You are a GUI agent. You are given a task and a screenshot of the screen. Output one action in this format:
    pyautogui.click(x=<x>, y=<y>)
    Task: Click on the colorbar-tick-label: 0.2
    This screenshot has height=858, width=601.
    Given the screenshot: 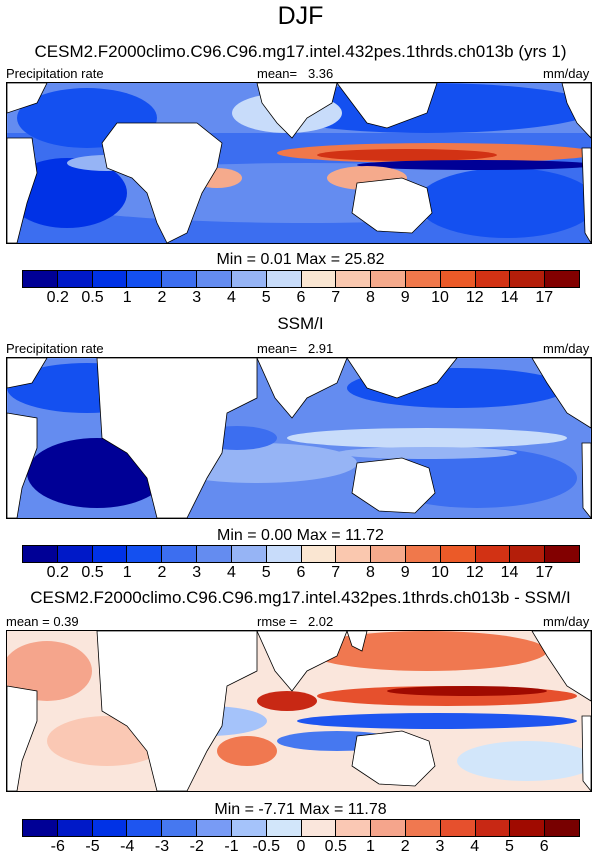 What is the action you would take?
    pyautogui.click(x=57, y=572)
    